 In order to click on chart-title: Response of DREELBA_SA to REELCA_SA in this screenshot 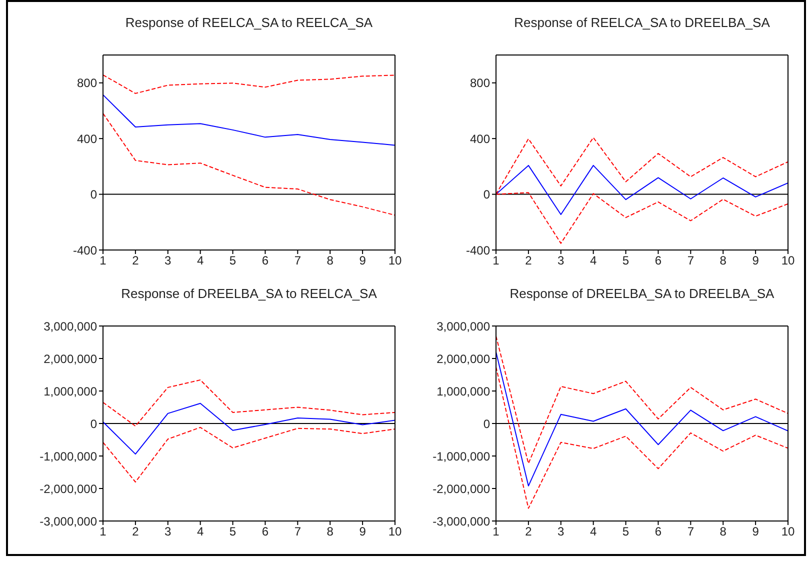, I will do `click(249, 293)`.